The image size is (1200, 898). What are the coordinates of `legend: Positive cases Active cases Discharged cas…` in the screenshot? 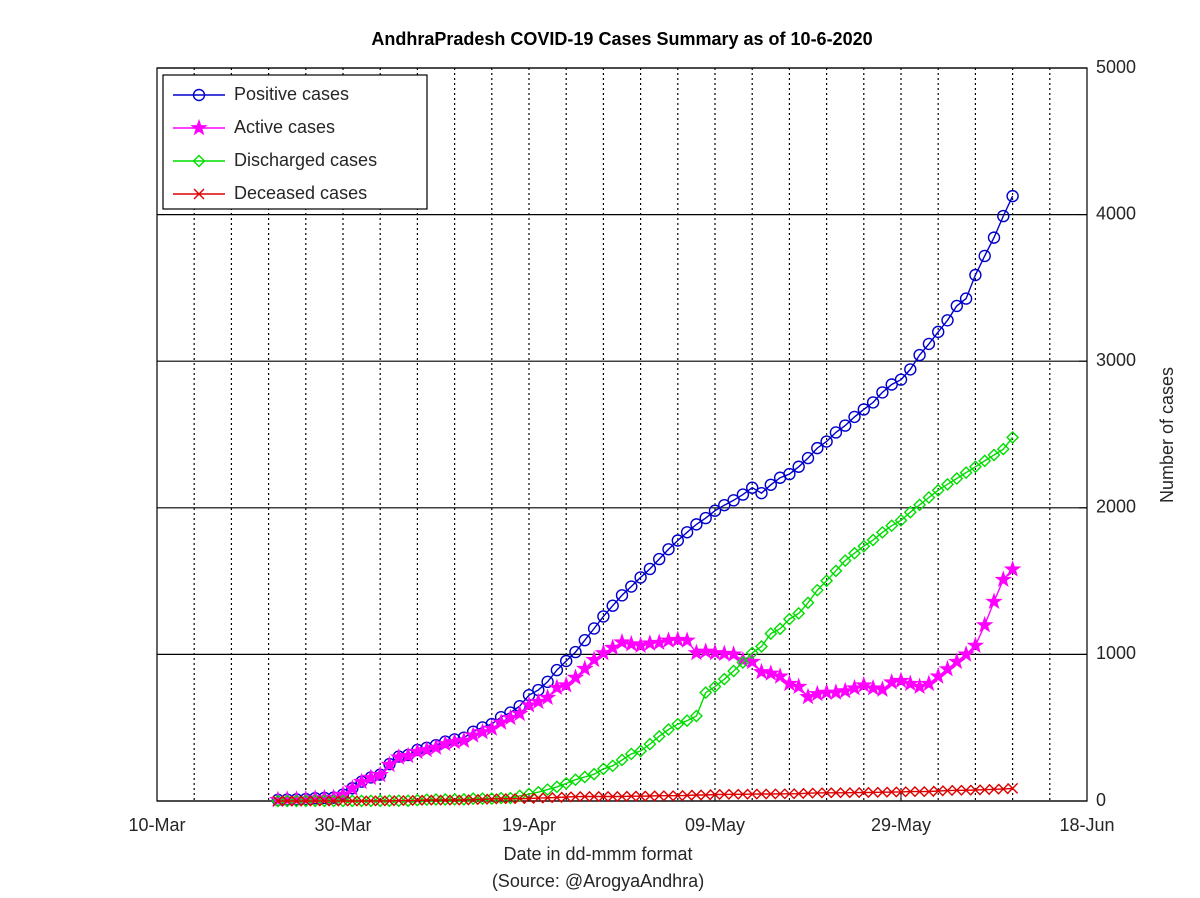 It's located at (295, 142).